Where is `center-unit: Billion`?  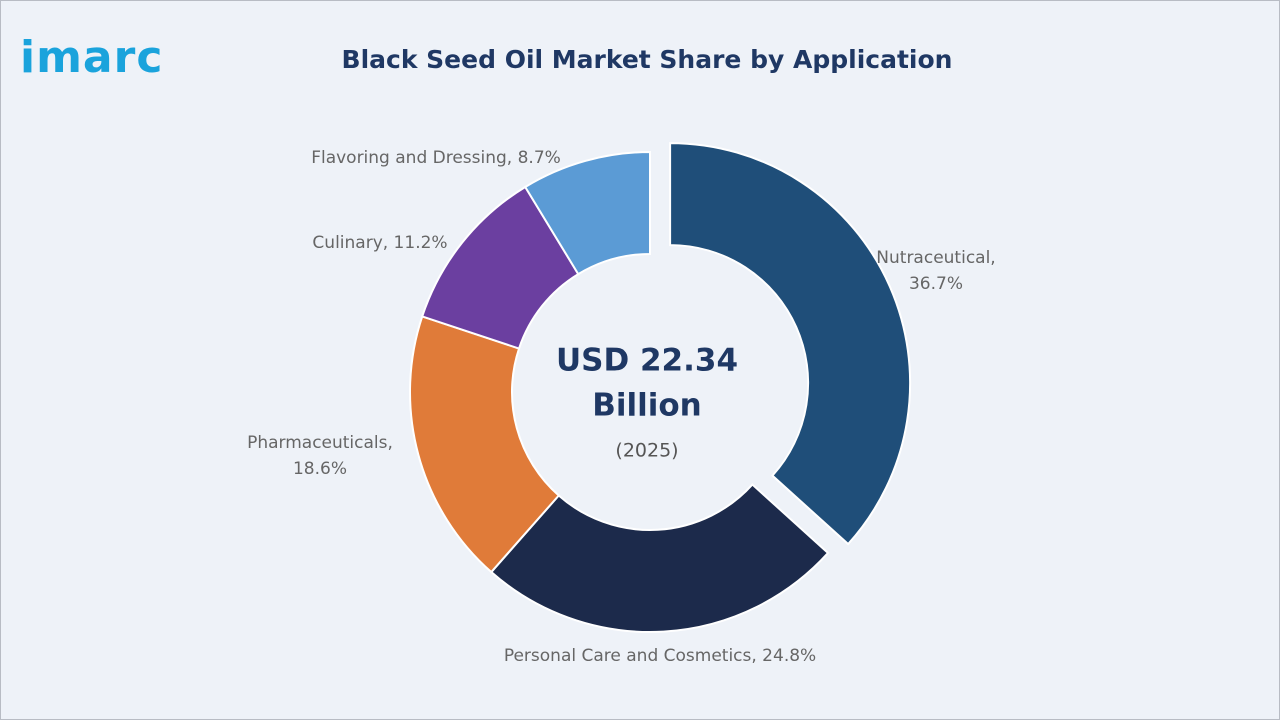 center-unit: Billion is located at coordinates (647, 406).